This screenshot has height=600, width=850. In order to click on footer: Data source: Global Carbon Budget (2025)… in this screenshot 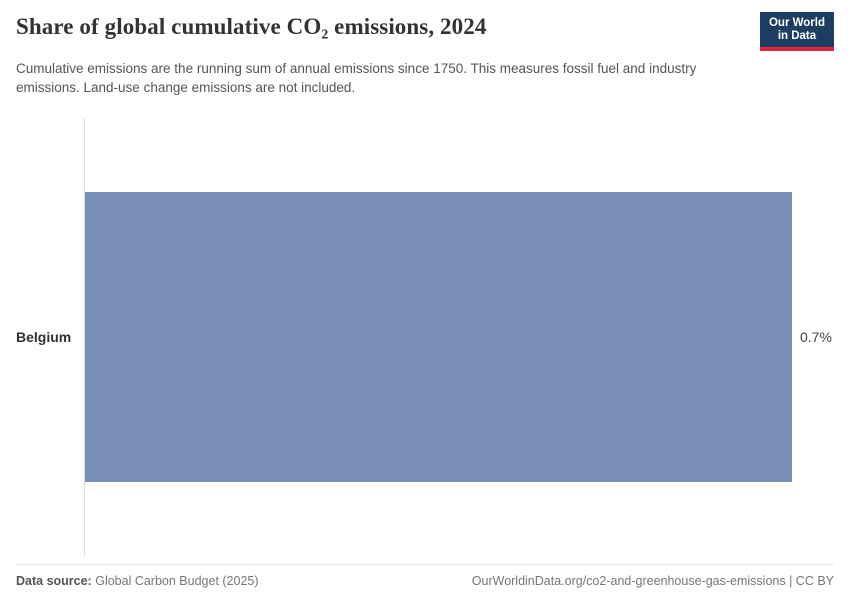, I will do `click(425, 577)`.